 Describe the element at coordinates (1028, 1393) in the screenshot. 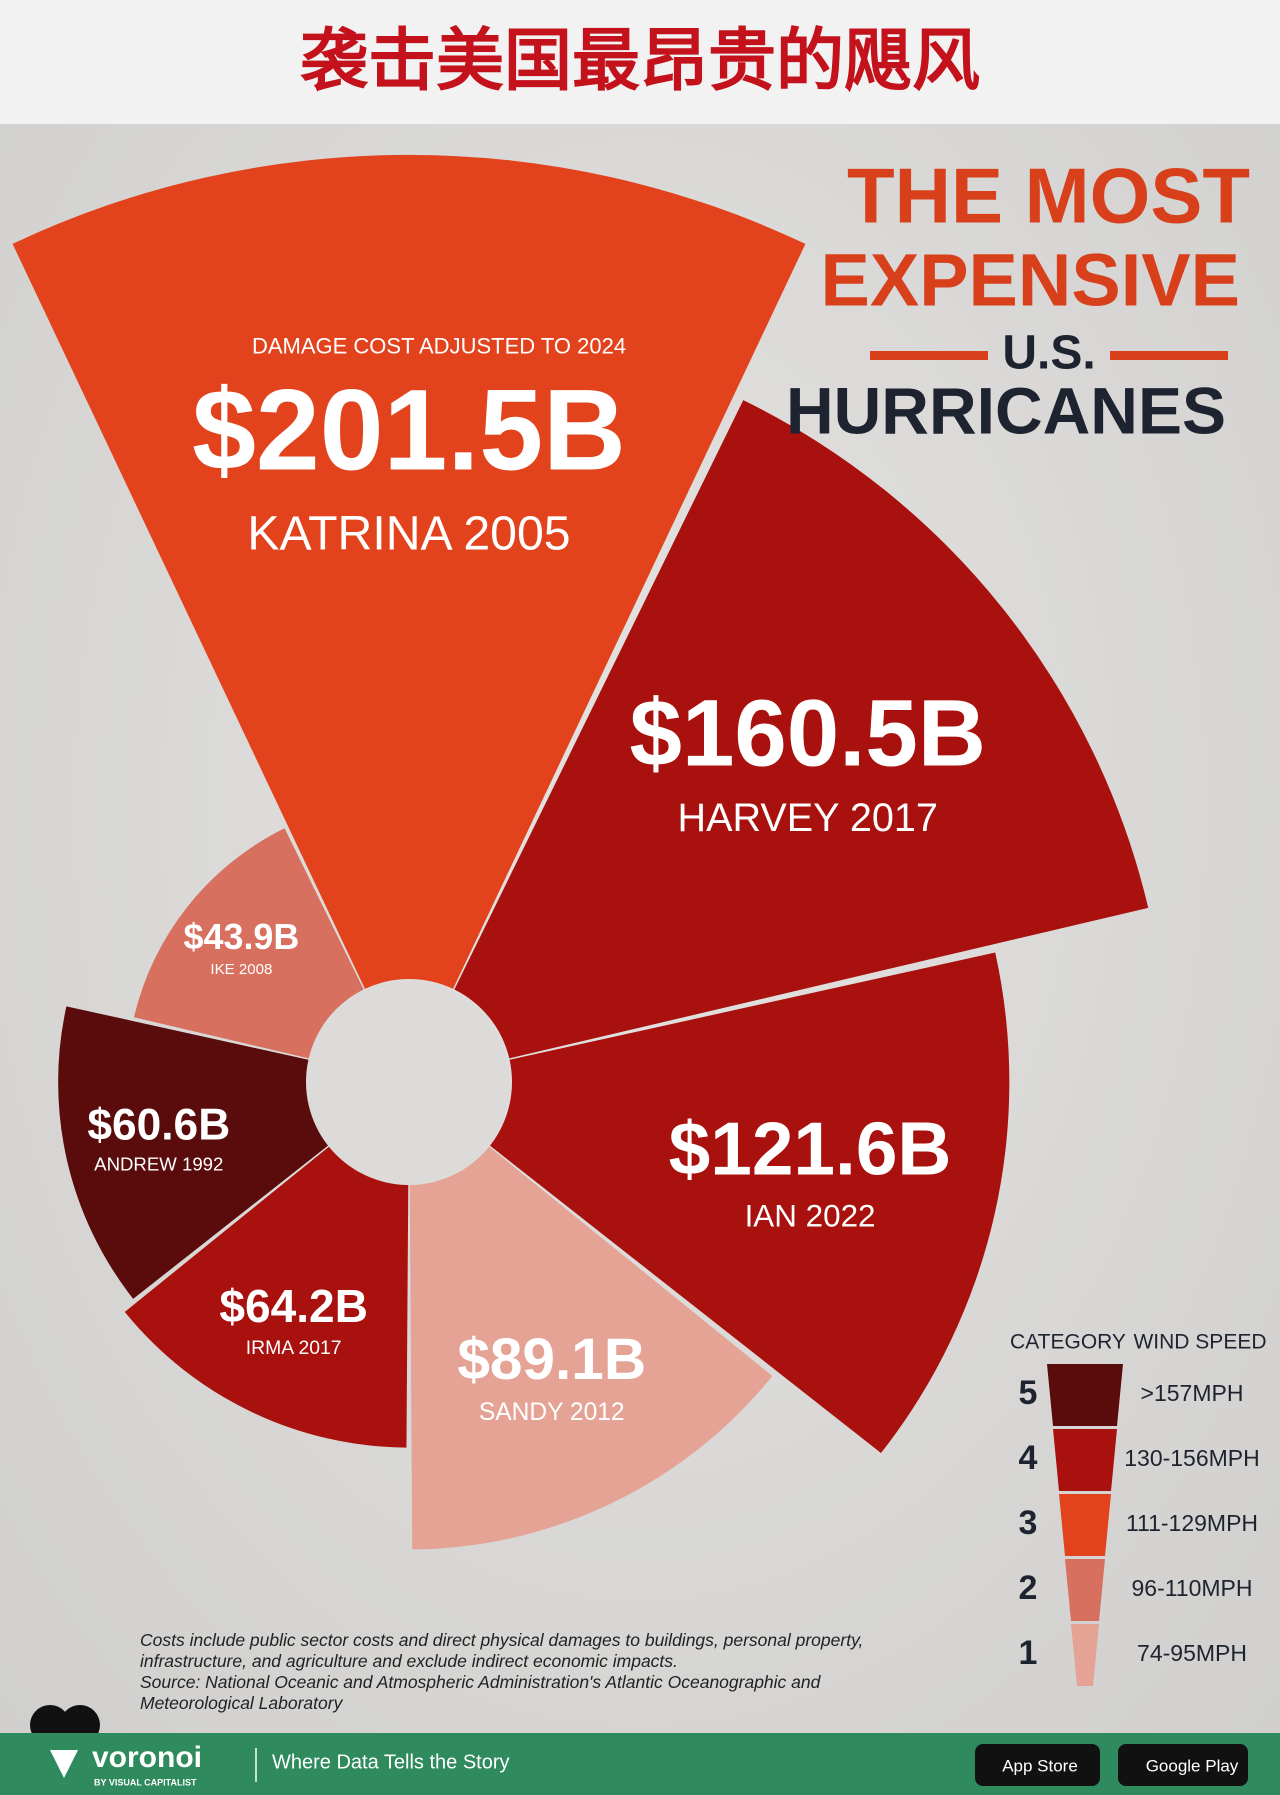

I see `legend-label: 5` at that location.